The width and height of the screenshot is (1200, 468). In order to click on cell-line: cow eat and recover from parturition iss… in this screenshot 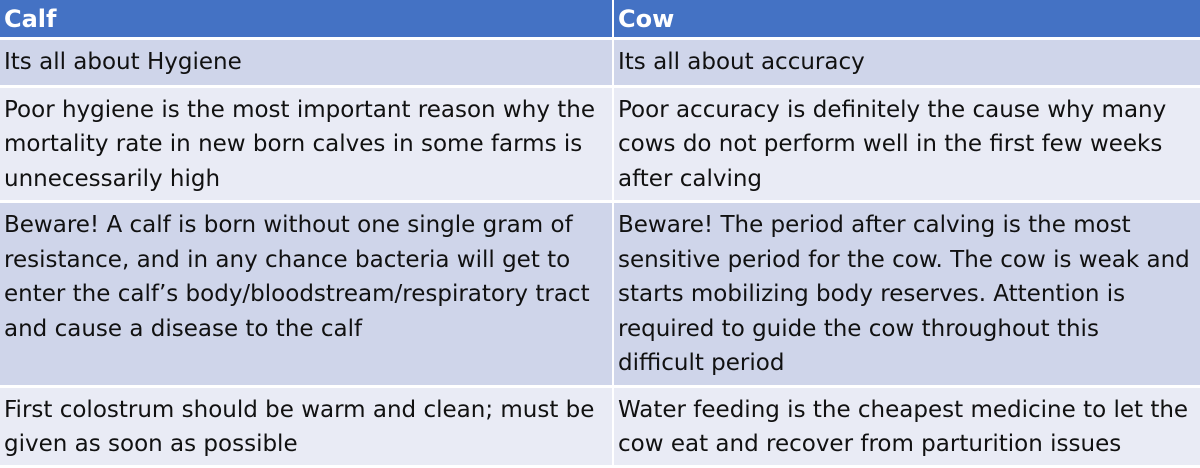, I will do `click(870, 444)`.